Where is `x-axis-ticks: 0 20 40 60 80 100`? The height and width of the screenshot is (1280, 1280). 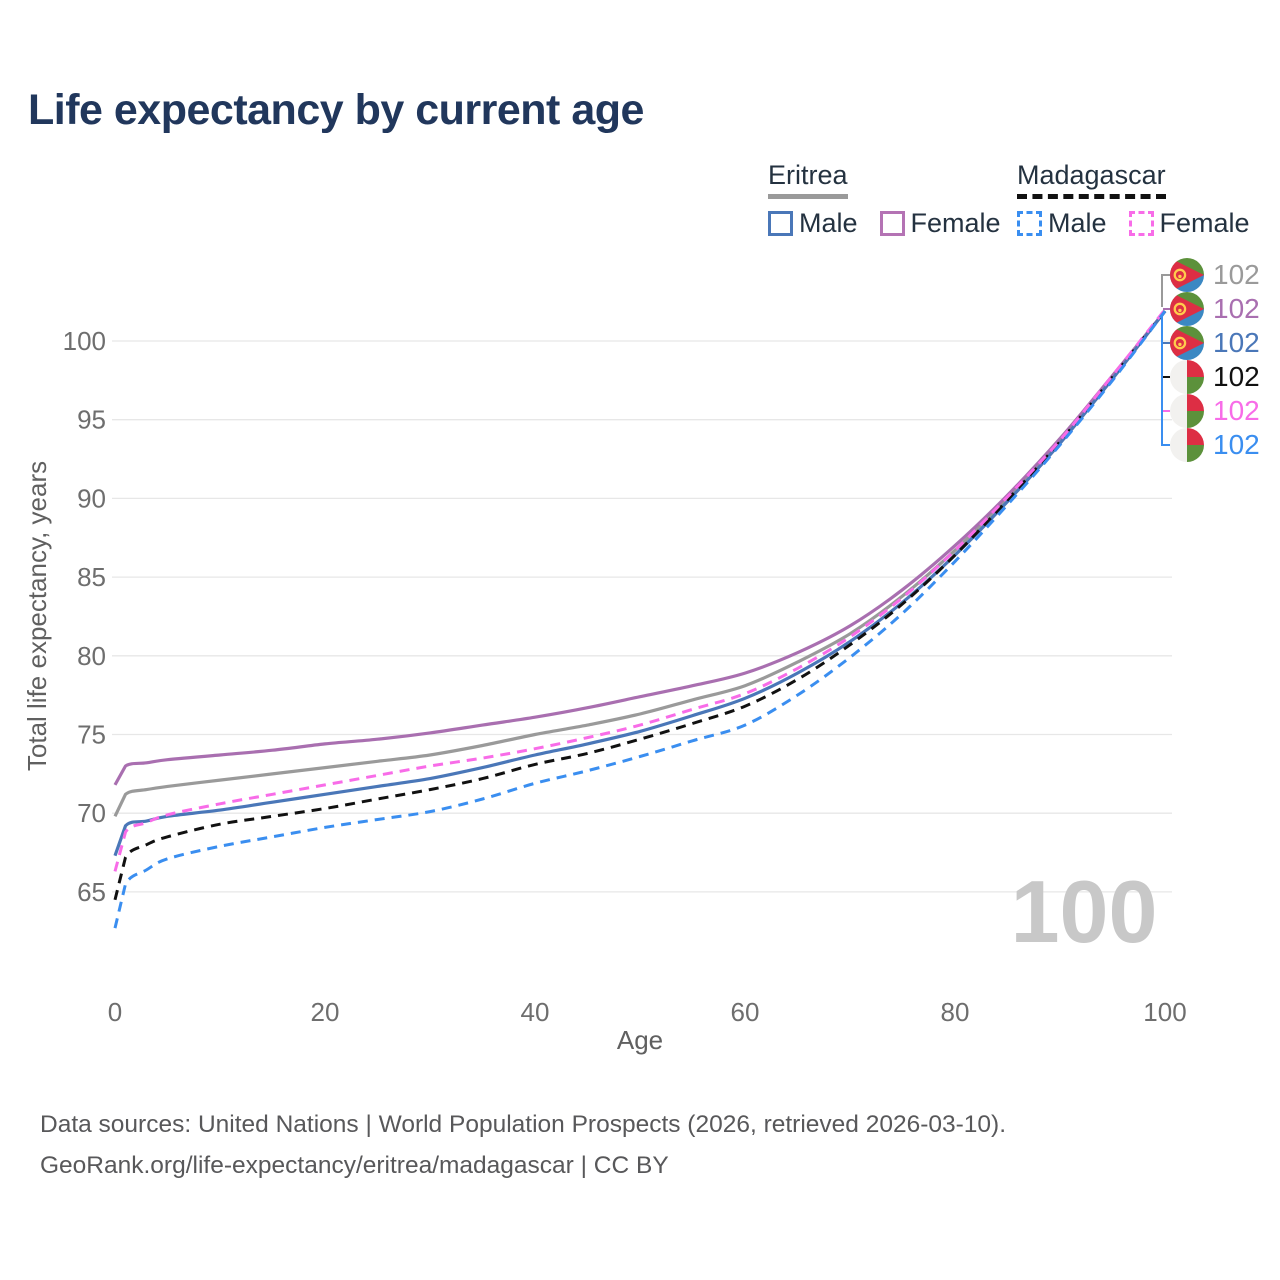
x-axis-ticks: 0 20 40 60 80 100 is located at coordinates (647, 1012).